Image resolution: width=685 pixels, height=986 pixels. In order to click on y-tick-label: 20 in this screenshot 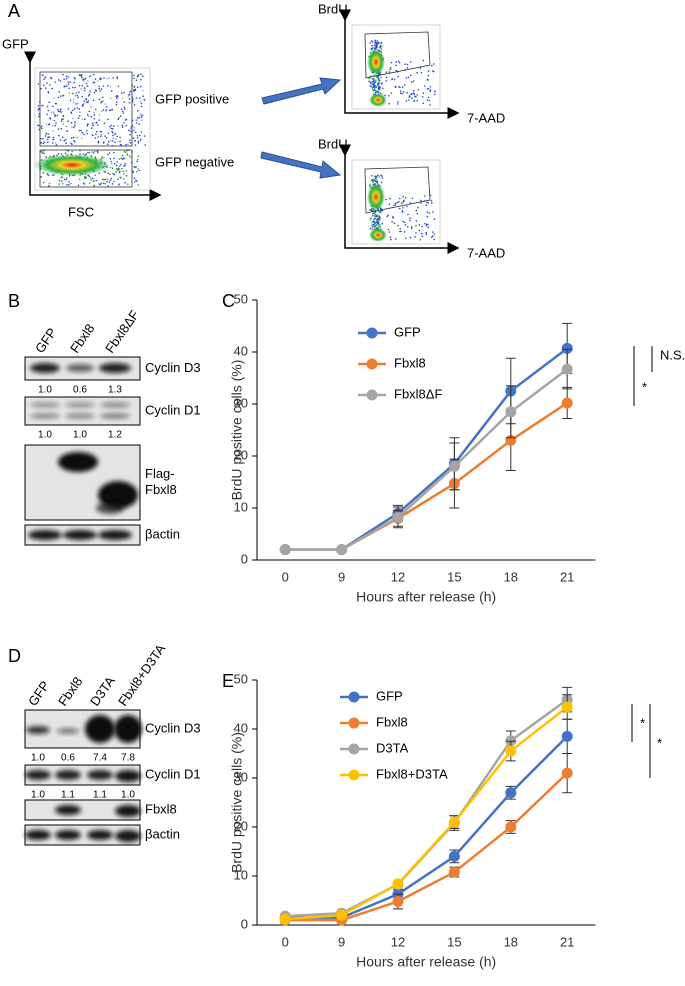, I will do `click(241, 454)`.